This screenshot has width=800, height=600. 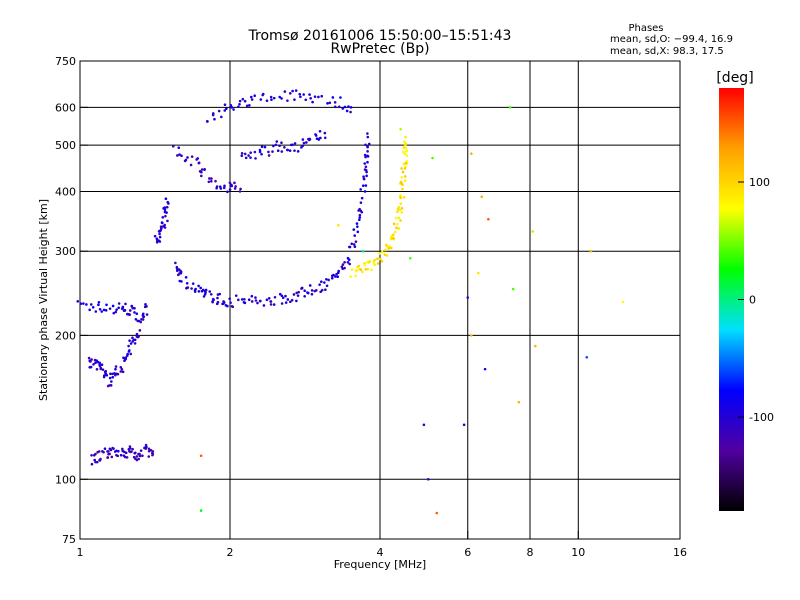 What do you see at coordinates (65, 251) in the screenshot?
I see `y-tick-label: 300` at bounding box center [65, 251].